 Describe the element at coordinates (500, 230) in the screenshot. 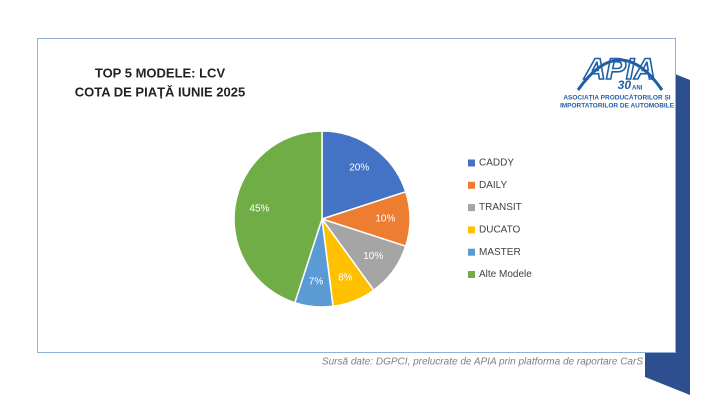

I see `legend-label: DUCATO` at that location.